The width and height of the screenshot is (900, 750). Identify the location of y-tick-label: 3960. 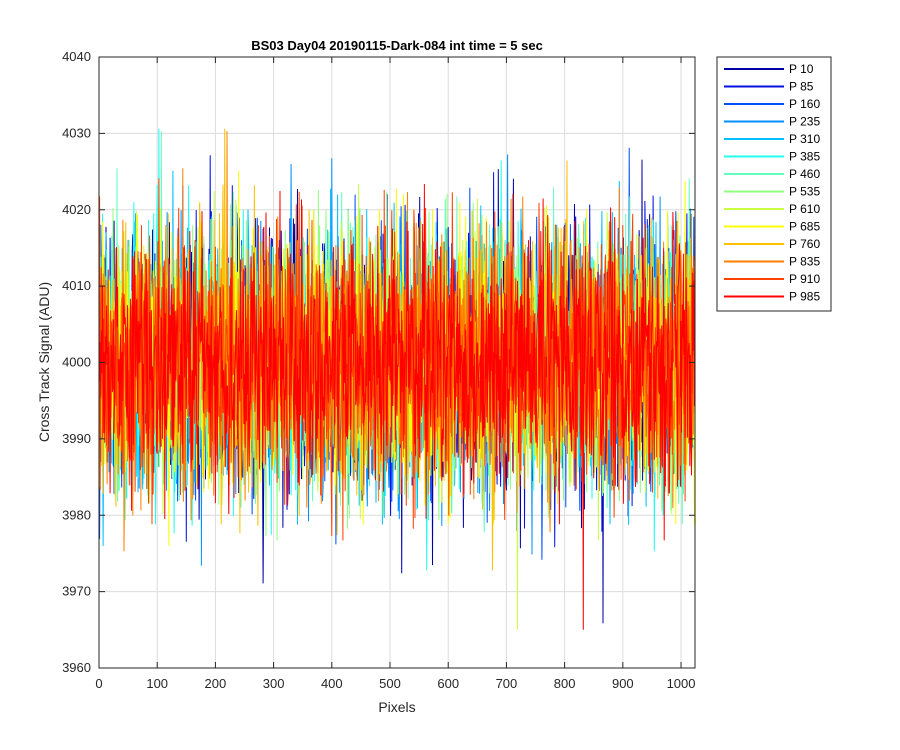
(76, 667).